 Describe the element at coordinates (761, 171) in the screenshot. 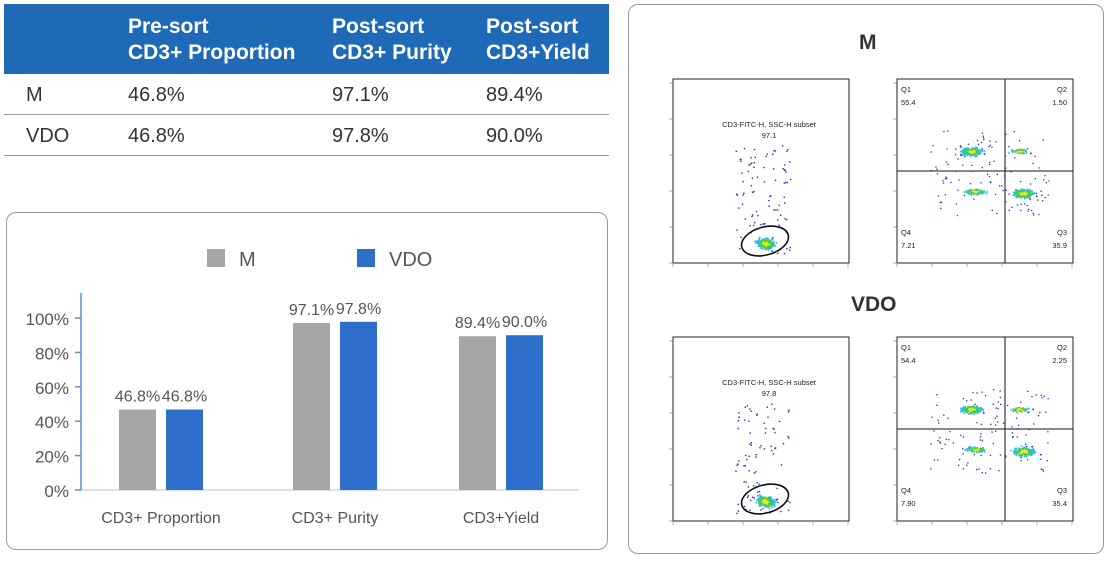

I see `plot-frame` at that location.